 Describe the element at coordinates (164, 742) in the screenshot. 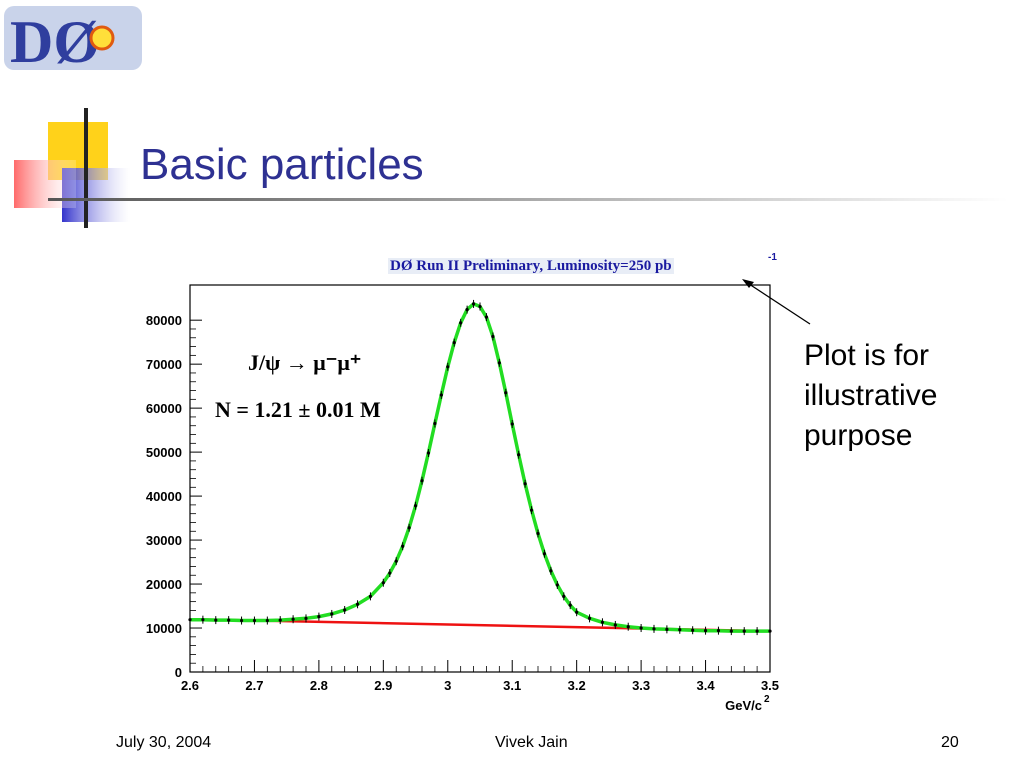

I see `footer-date: July 30, 2004` at that location.